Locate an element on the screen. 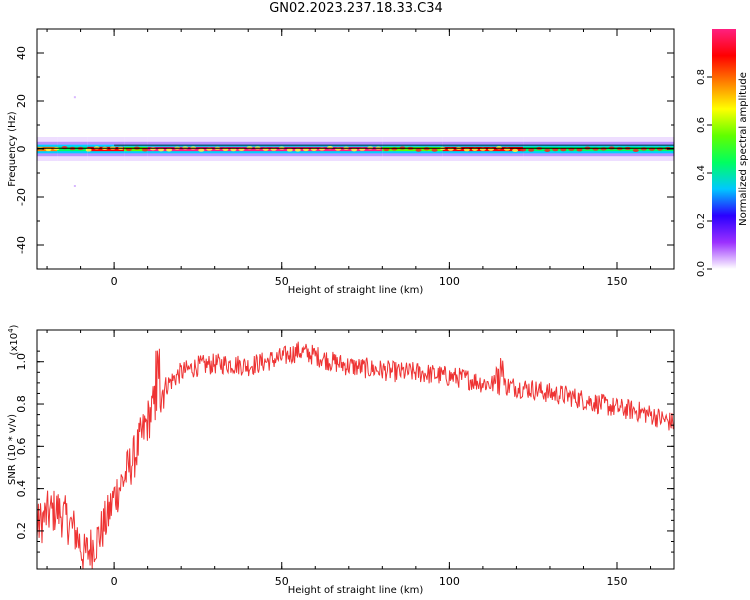 This screenshot has height=600, width=750. line-ylabel: SNR (10 * v/v) is located at coordinates (12, 449).